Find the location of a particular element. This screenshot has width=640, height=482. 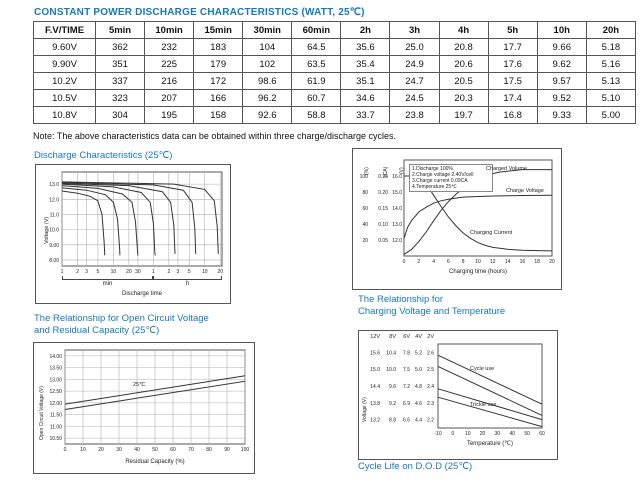

hours-unit-label: h is located at coordinates (187, 284).